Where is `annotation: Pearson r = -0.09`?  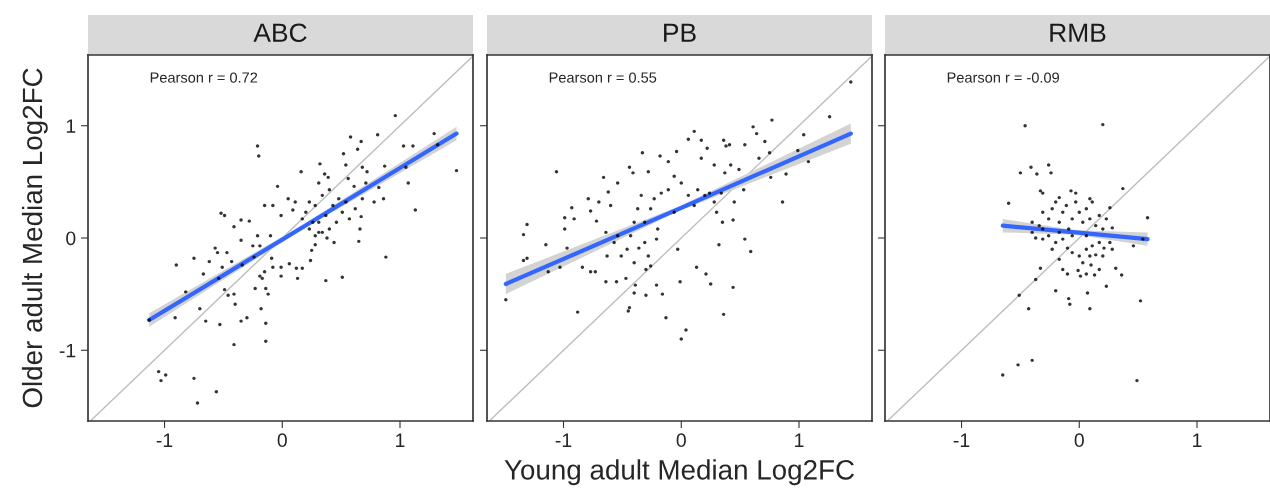
annotation: Pearson r = -0.09 is located at coordinates (1003, 77).